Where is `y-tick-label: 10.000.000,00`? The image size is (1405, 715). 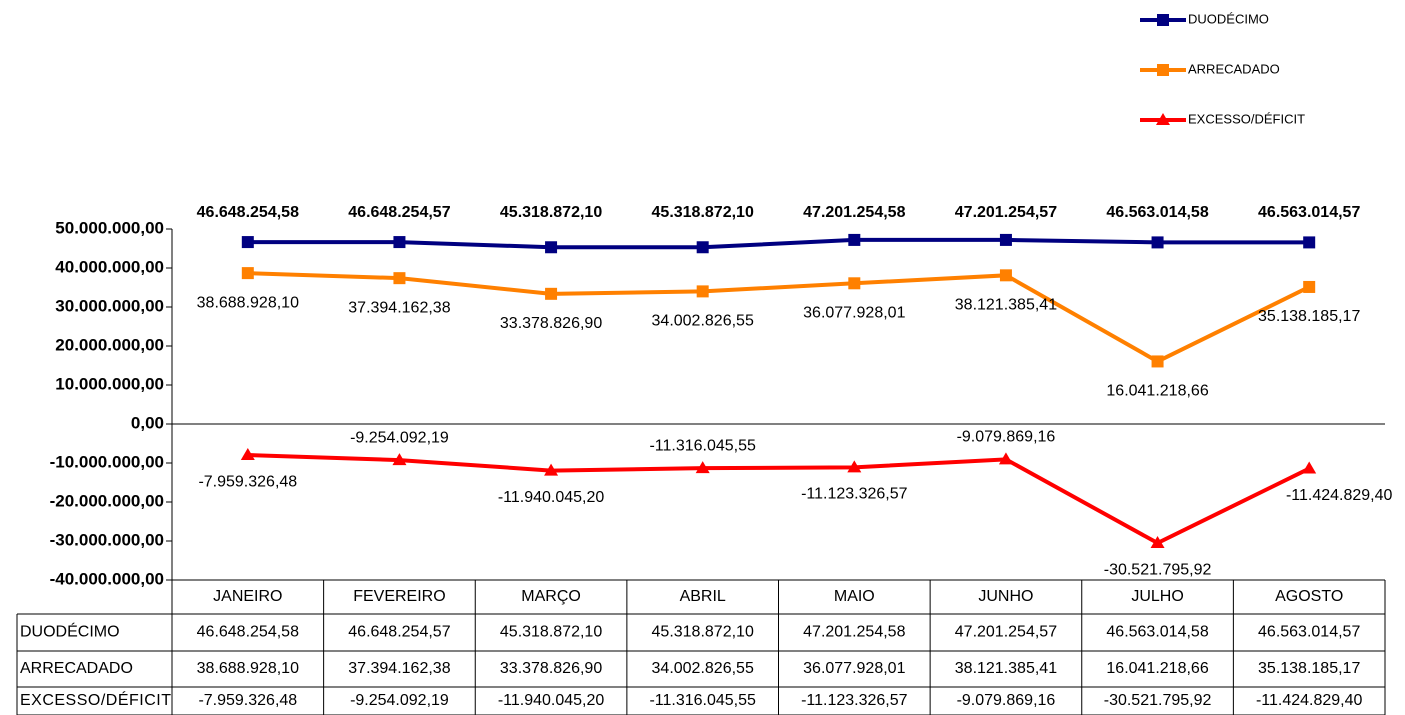 y-tick-label: 10.000.000,00 is located at coordinates (109, 383).